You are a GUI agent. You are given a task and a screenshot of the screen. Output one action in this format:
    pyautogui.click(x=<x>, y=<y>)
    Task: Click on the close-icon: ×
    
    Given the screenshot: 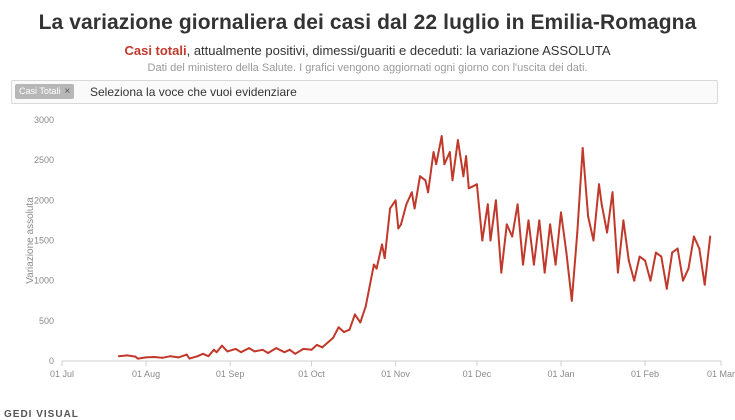 What is the action you would take?
    pyautogui.click(x=67, y=91)
    